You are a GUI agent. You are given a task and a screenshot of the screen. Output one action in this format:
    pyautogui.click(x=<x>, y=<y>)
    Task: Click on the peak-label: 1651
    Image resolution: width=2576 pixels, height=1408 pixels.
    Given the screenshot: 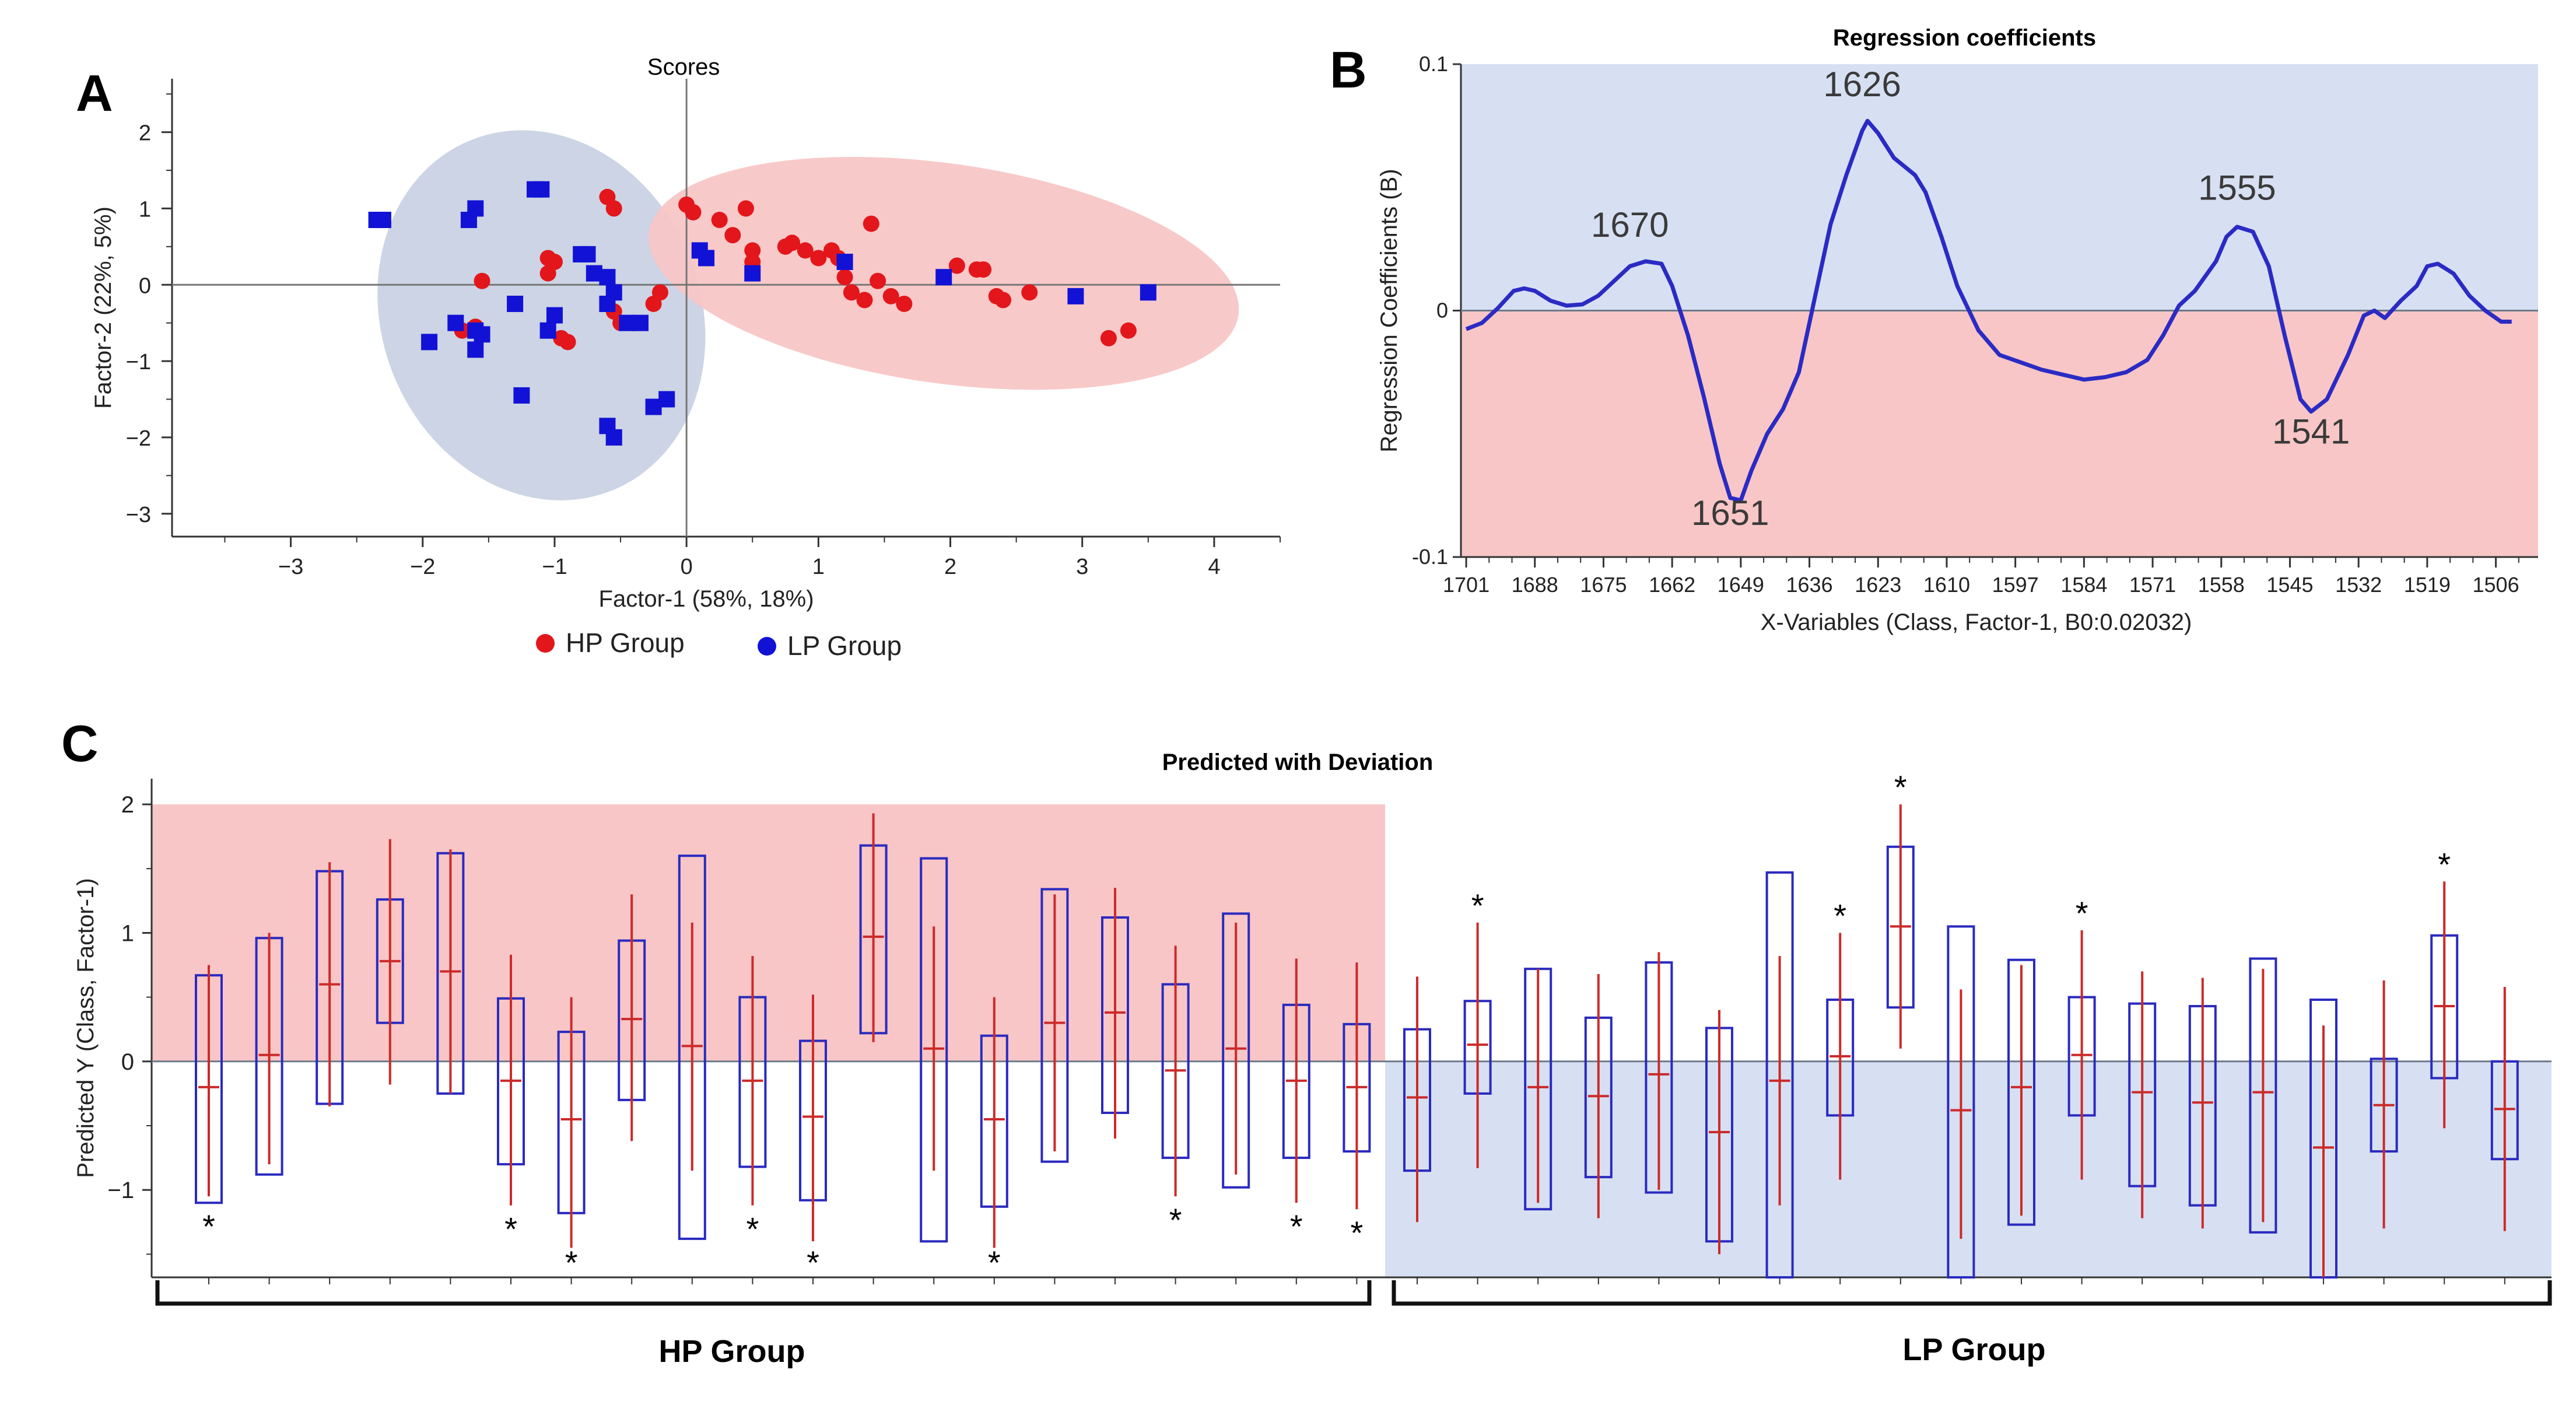 What is the action you would take?
    pyautogui.click(x=1730, y=513)
    